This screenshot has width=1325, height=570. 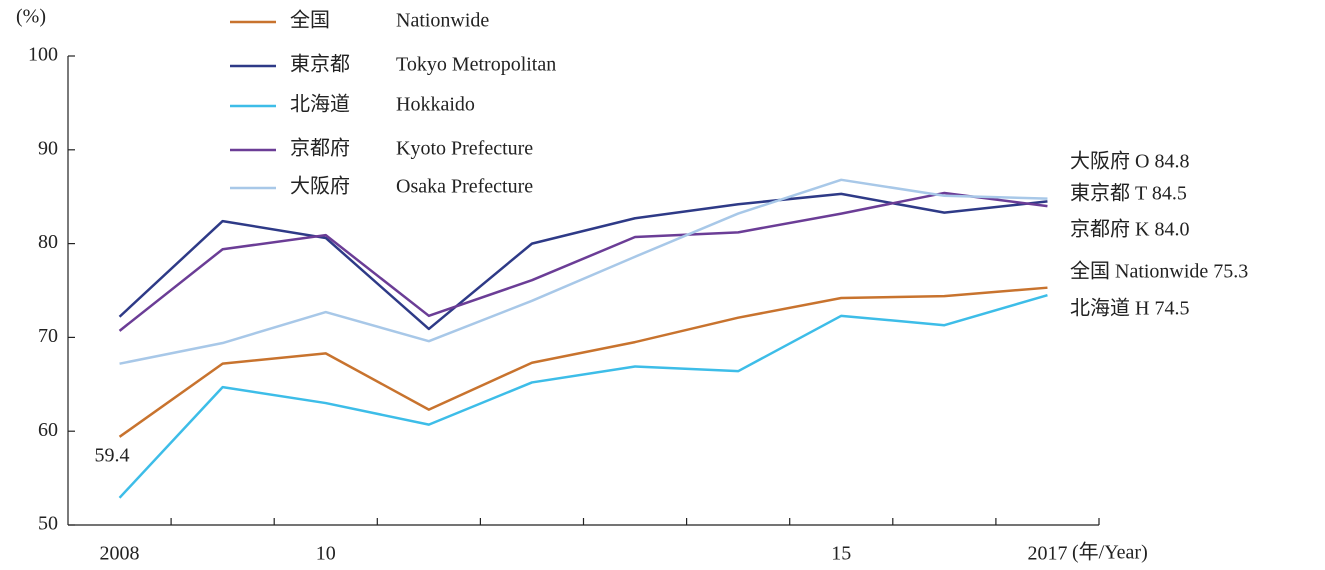 I want to click on legend-label: 大阪府, so click(x=320, y=186).